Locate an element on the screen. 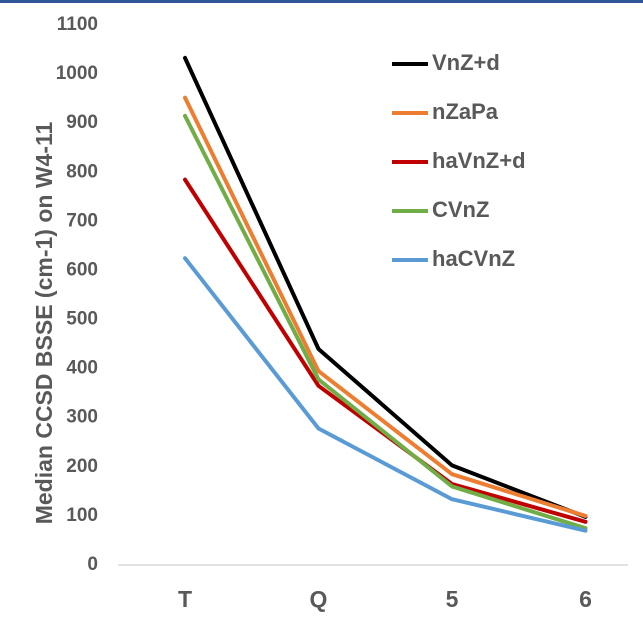 This screenshot has height=617, width=643. y-tick-label: 400 is located at coordinates (82, 368).